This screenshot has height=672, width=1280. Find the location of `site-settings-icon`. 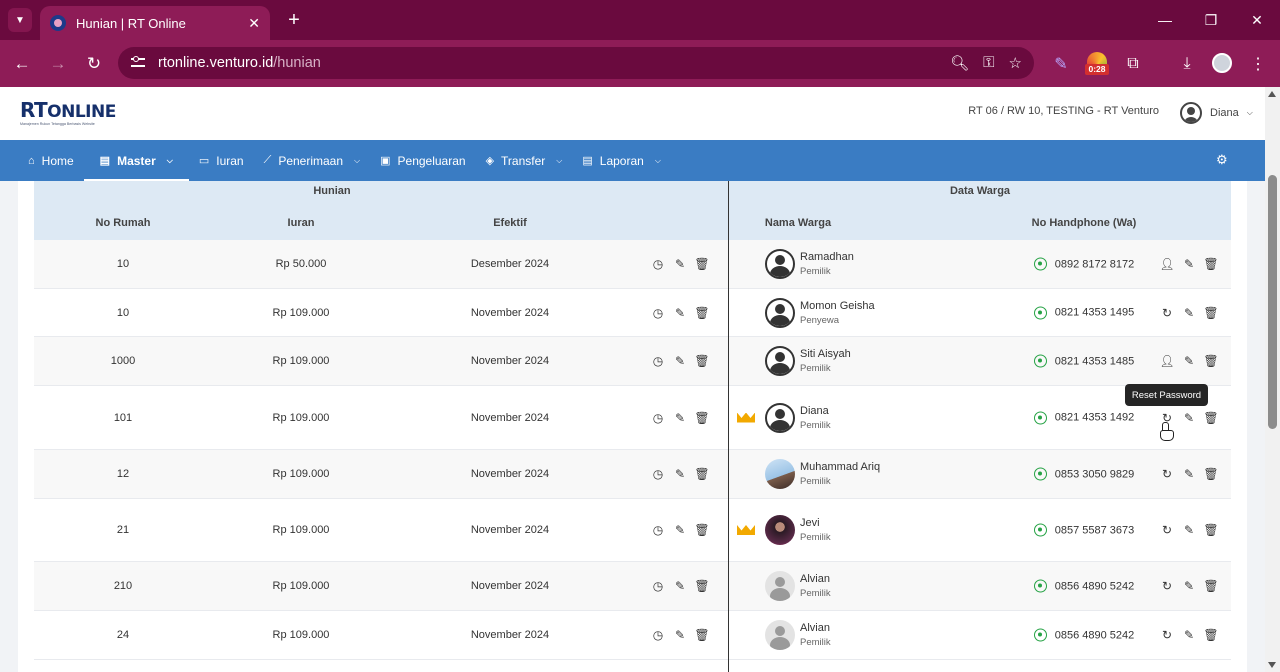

site-settings-icon is located at coordinates (138, 63).